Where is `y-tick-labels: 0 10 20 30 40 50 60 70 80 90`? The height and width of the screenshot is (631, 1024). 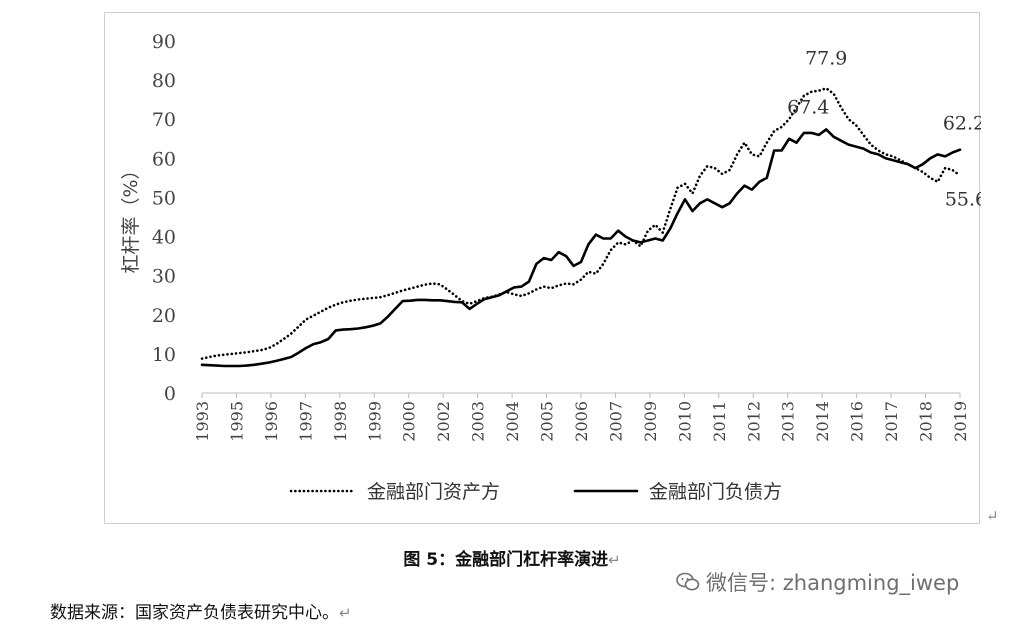 y-tick-labels: 0 10 20 30 40 50 60 70 80 90 is located at coordinates (164, 218).